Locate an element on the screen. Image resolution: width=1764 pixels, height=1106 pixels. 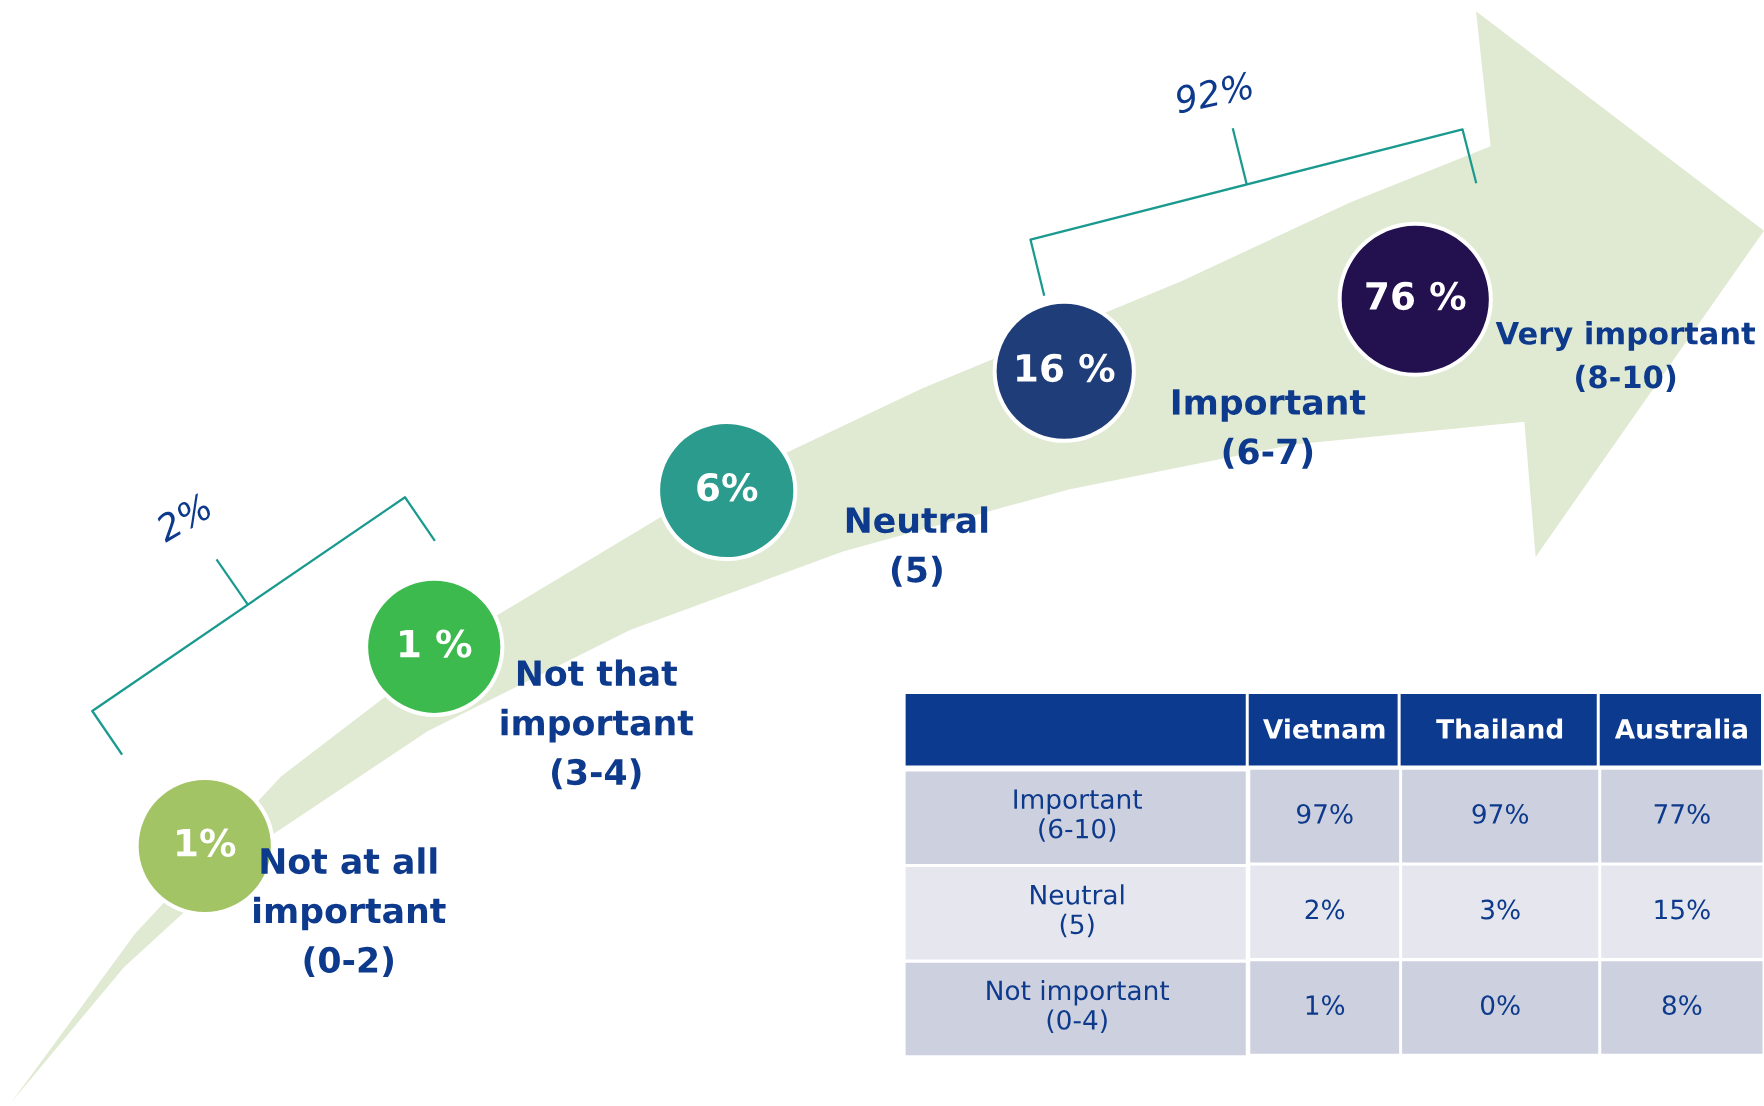
text: 77% is located at coordinates (1682, 813).